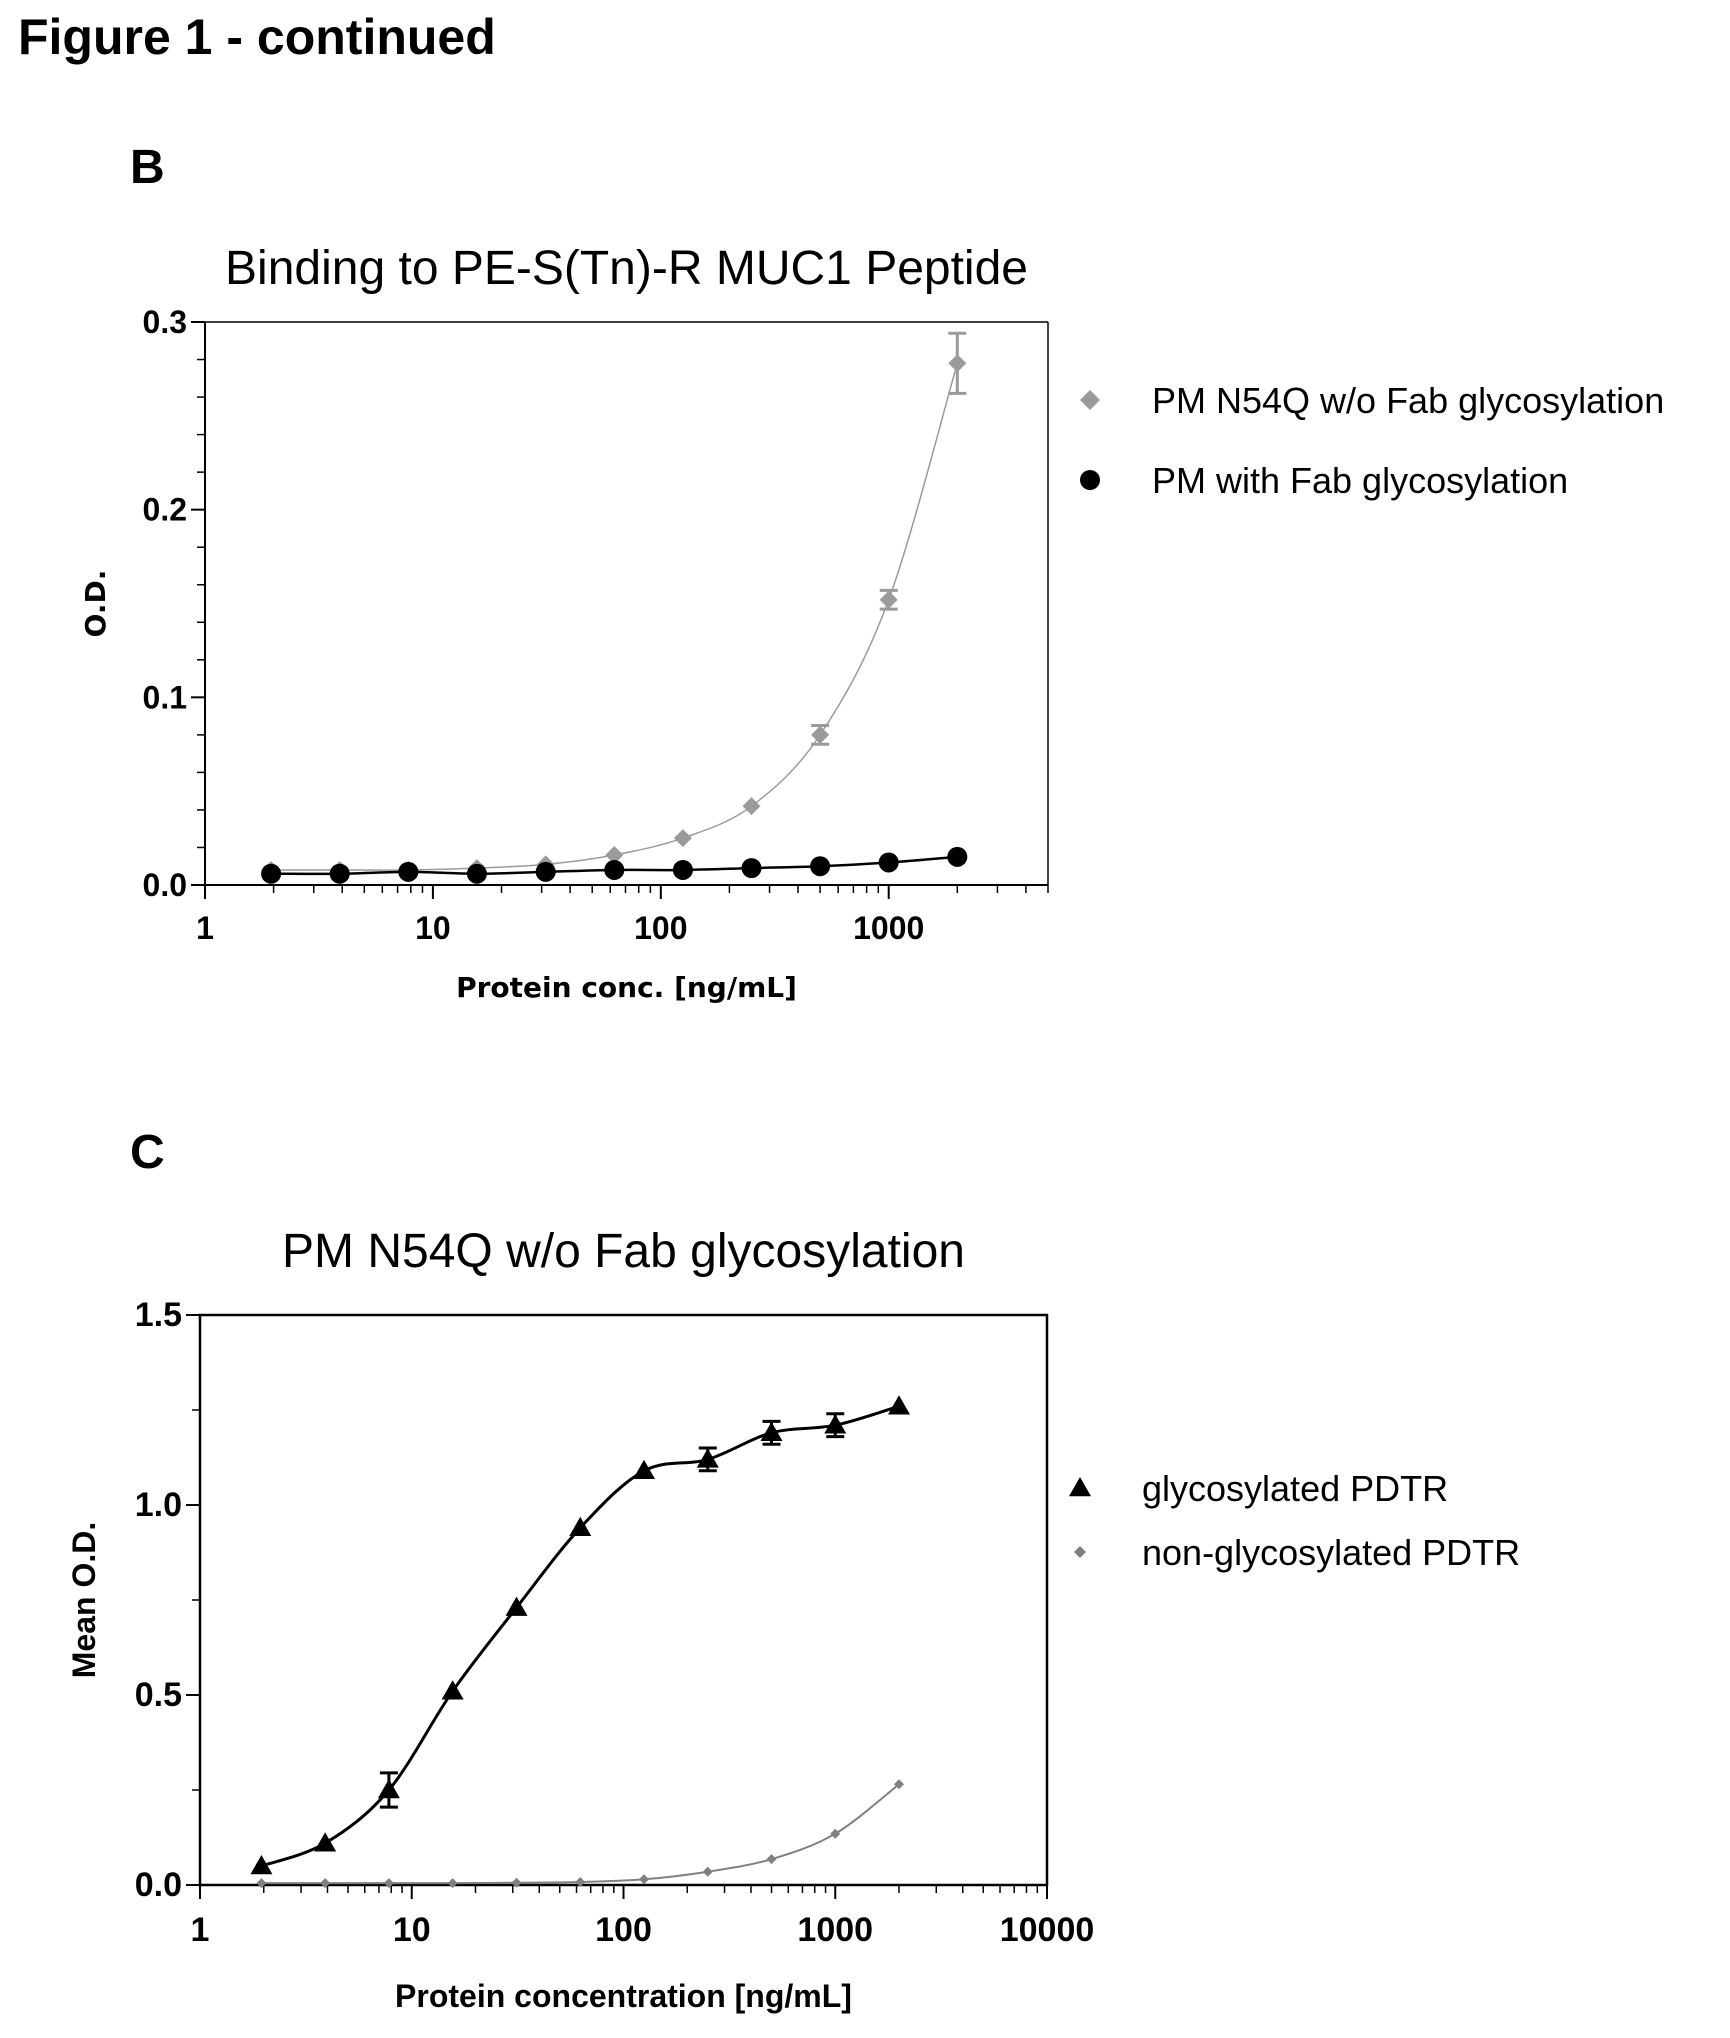 This screenshot has height=2038, width=1730. I want to click on y-tick-label: 0.1, so click(165, 697).